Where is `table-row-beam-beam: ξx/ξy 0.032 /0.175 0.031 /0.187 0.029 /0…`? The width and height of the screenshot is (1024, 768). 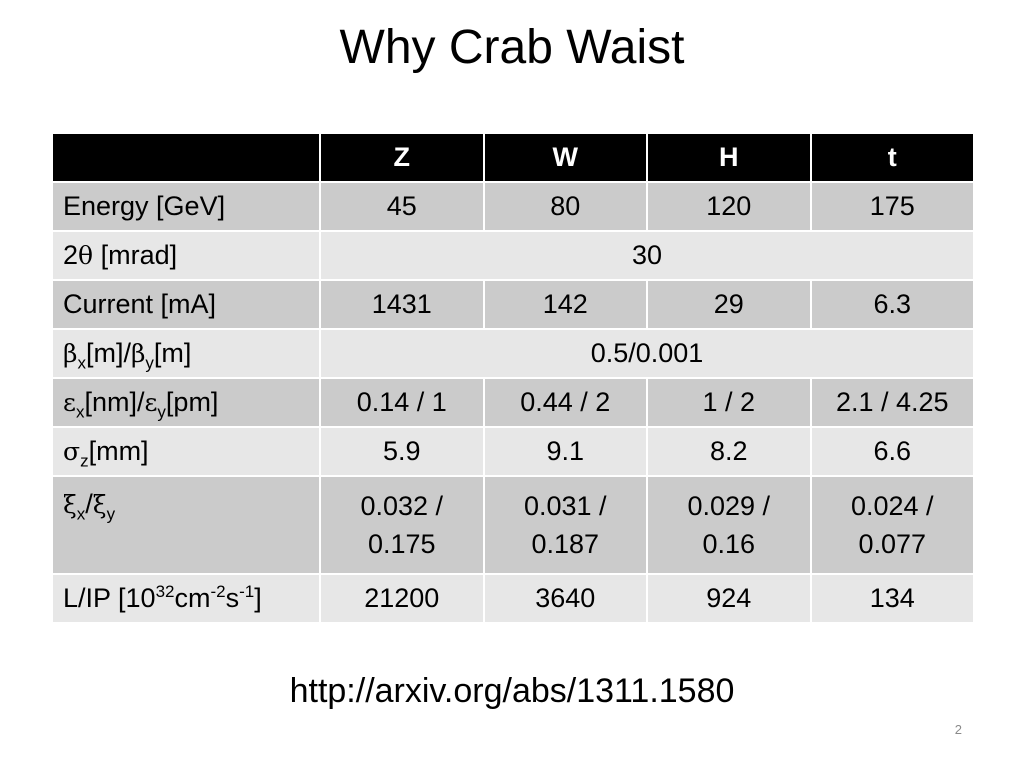 table-row-beam-beam: ξx/ξy 0.032 /0.175 0.031 /0.187 0.029 /0… is located at coordinates (513, 525).